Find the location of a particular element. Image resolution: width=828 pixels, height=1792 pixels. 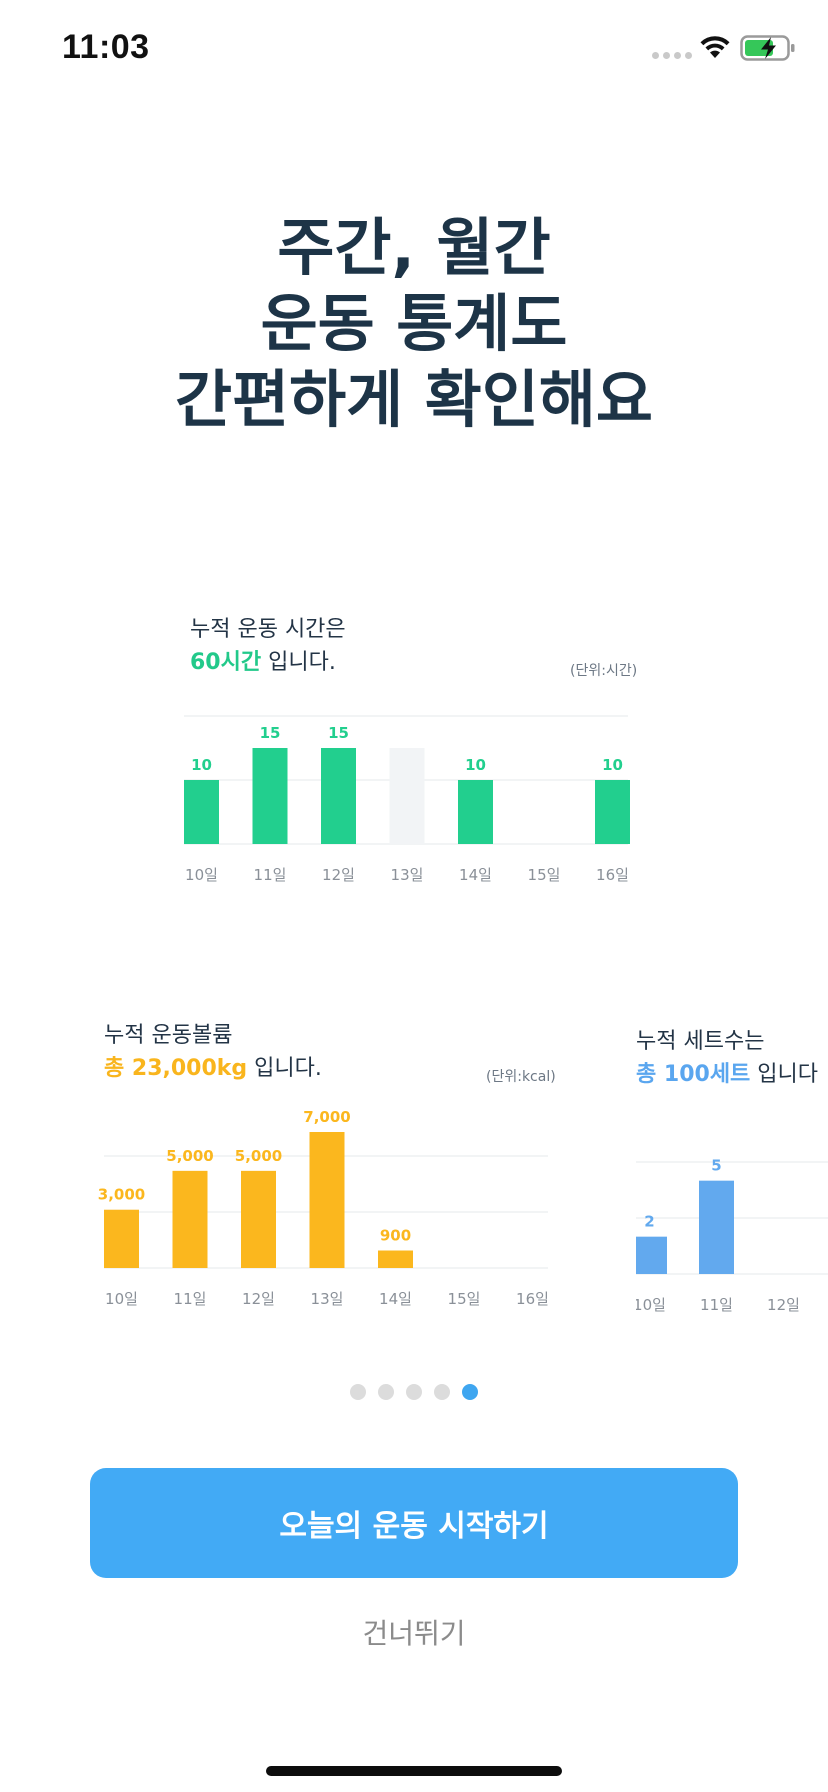

data-label: 5 is located at coordinates (716, 1166).